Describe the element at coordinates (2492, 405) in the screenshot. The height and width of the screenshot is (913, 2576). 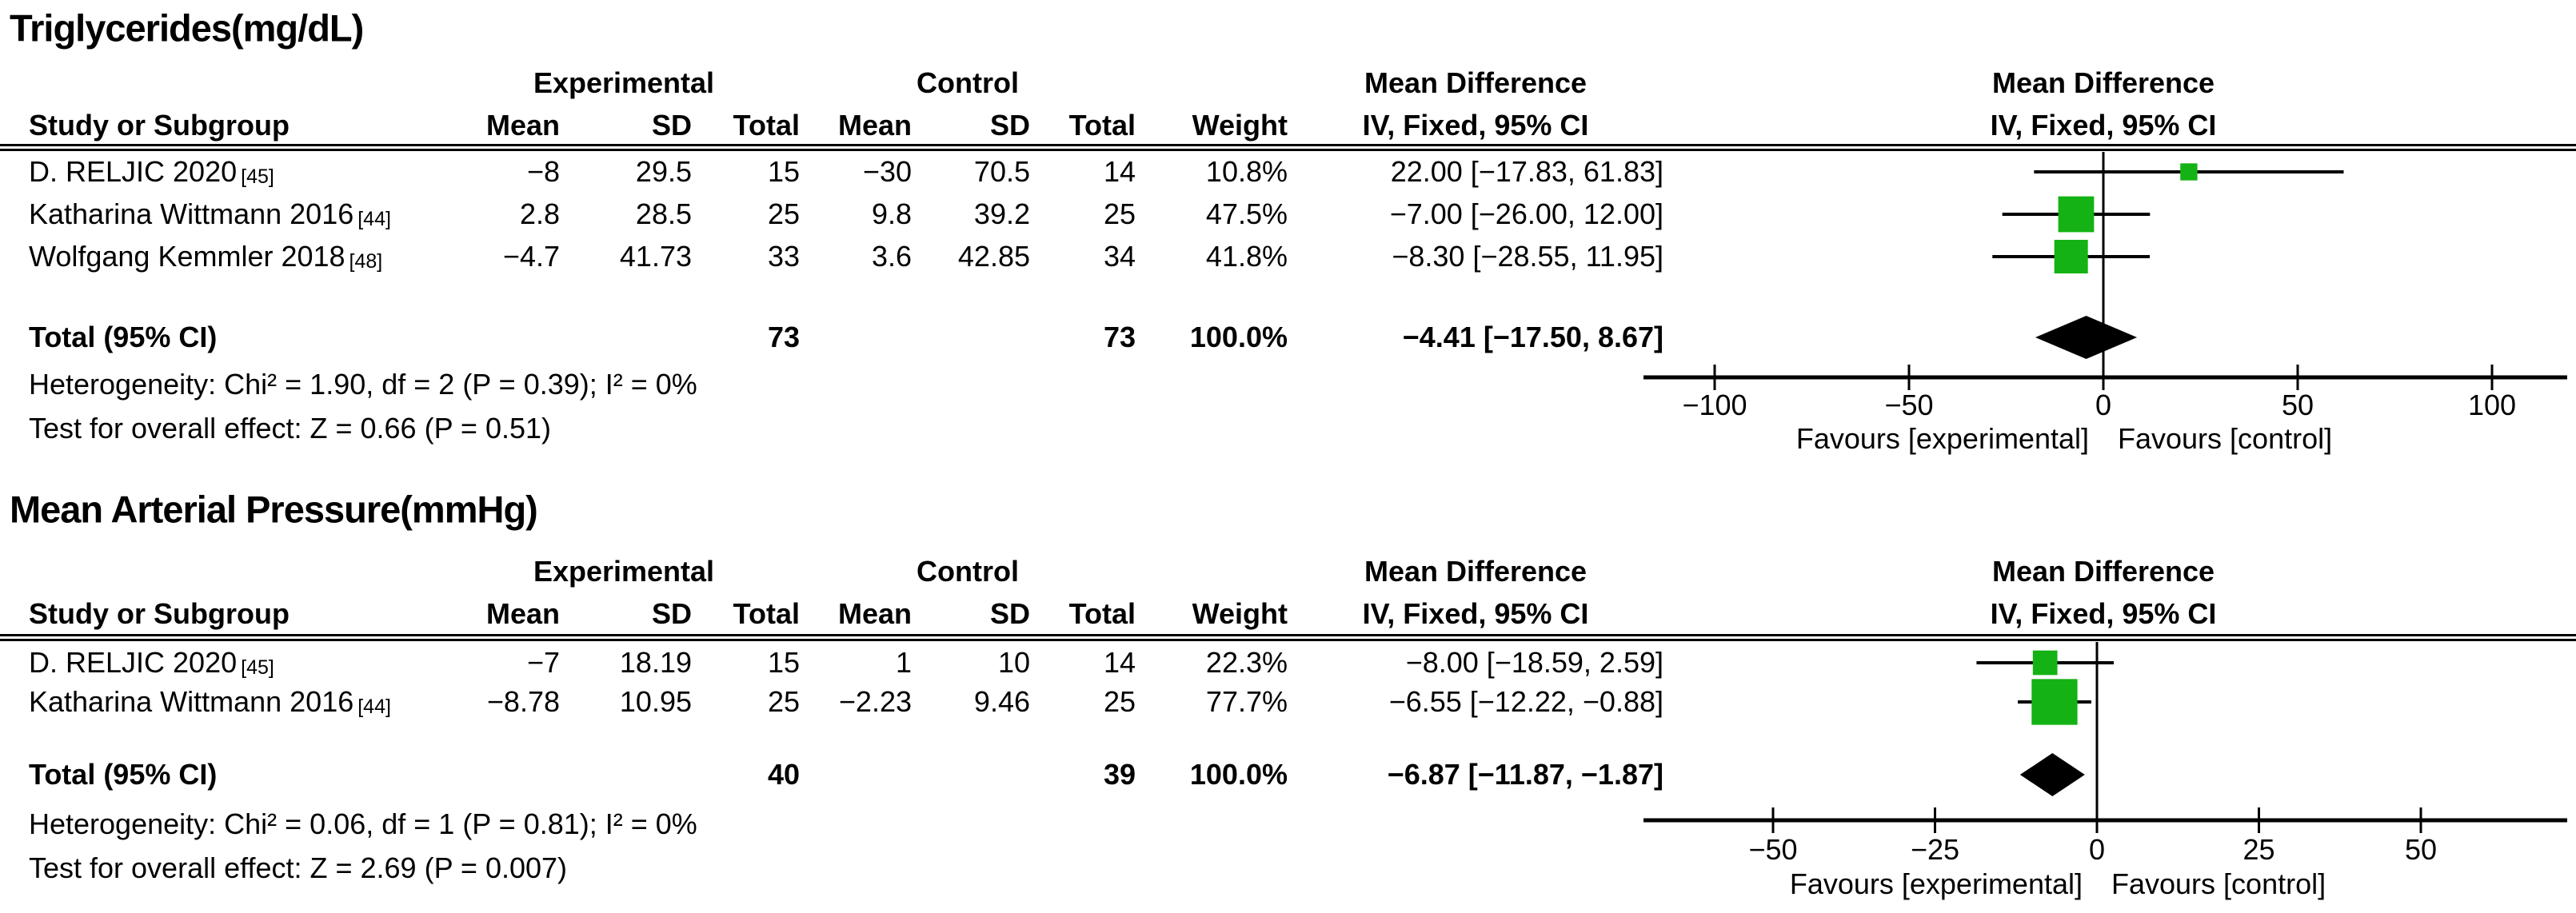
I see `axis-tick-label: 100` at that location.